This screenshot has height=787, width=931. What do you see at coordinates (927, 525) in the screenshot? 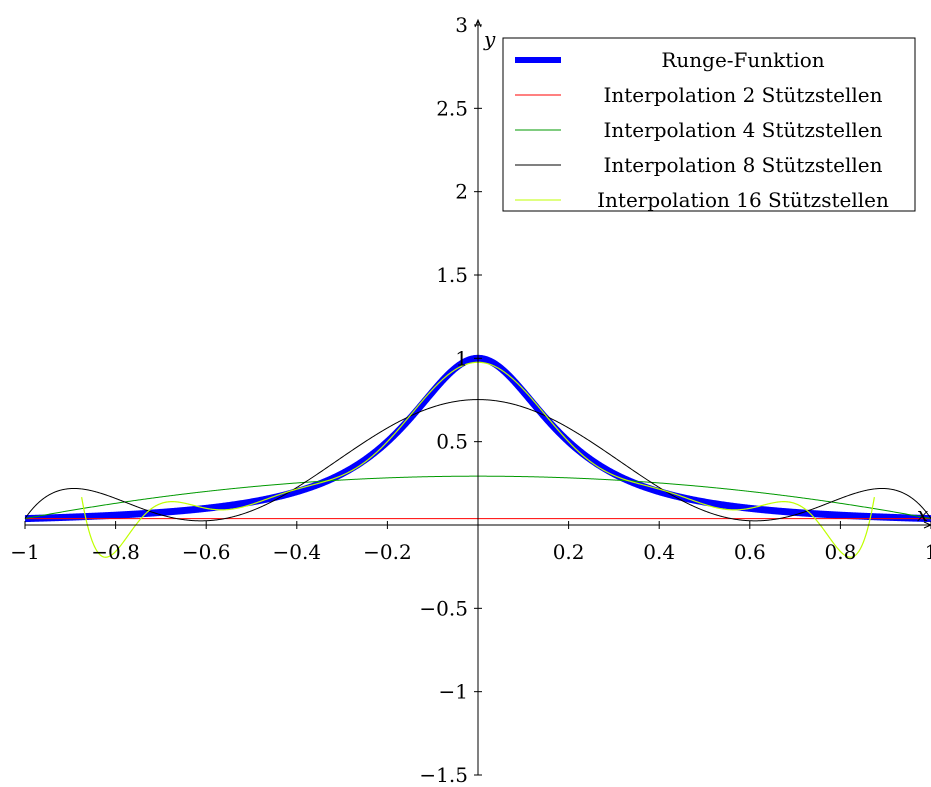
I see `x-axis-arrow` at bounding box center [927, 525].